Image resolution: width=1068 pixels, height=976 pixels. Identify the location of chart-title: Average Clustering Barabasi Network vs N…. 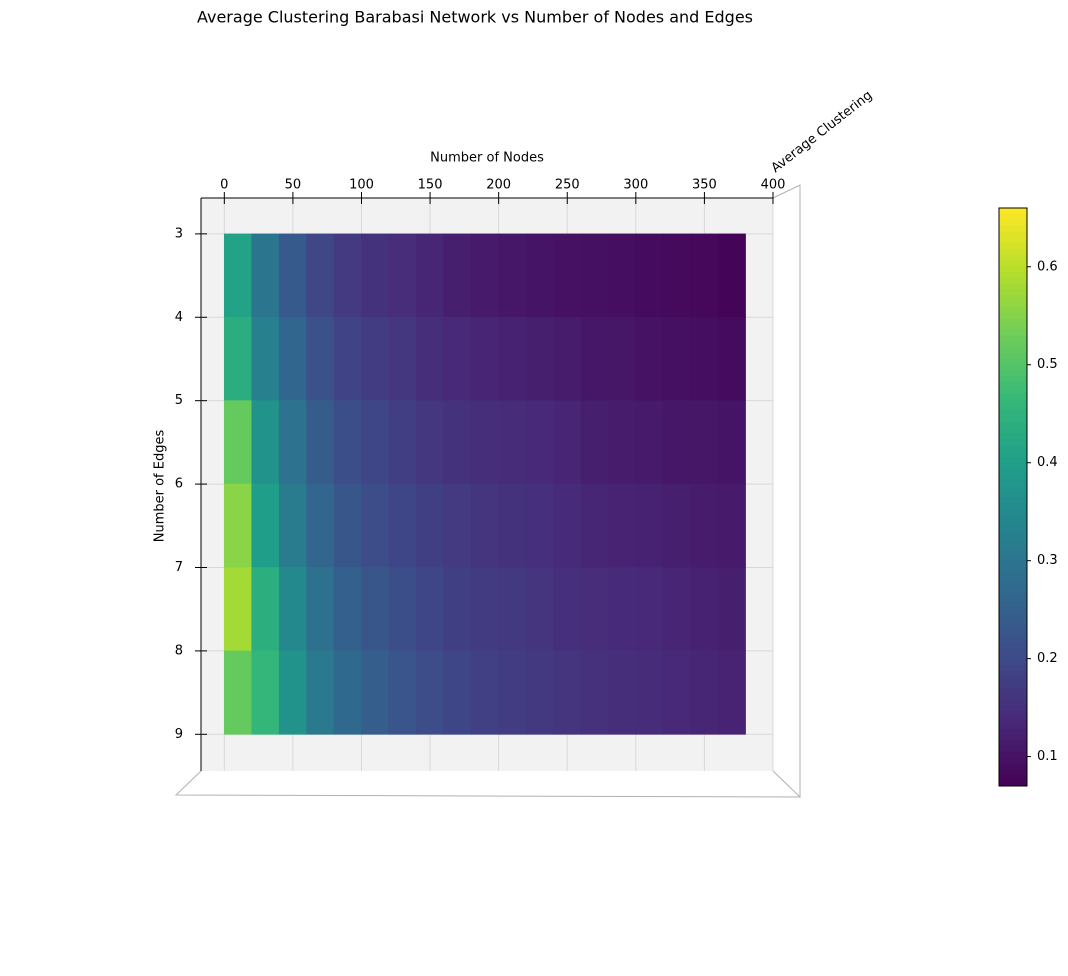
(475, 17).